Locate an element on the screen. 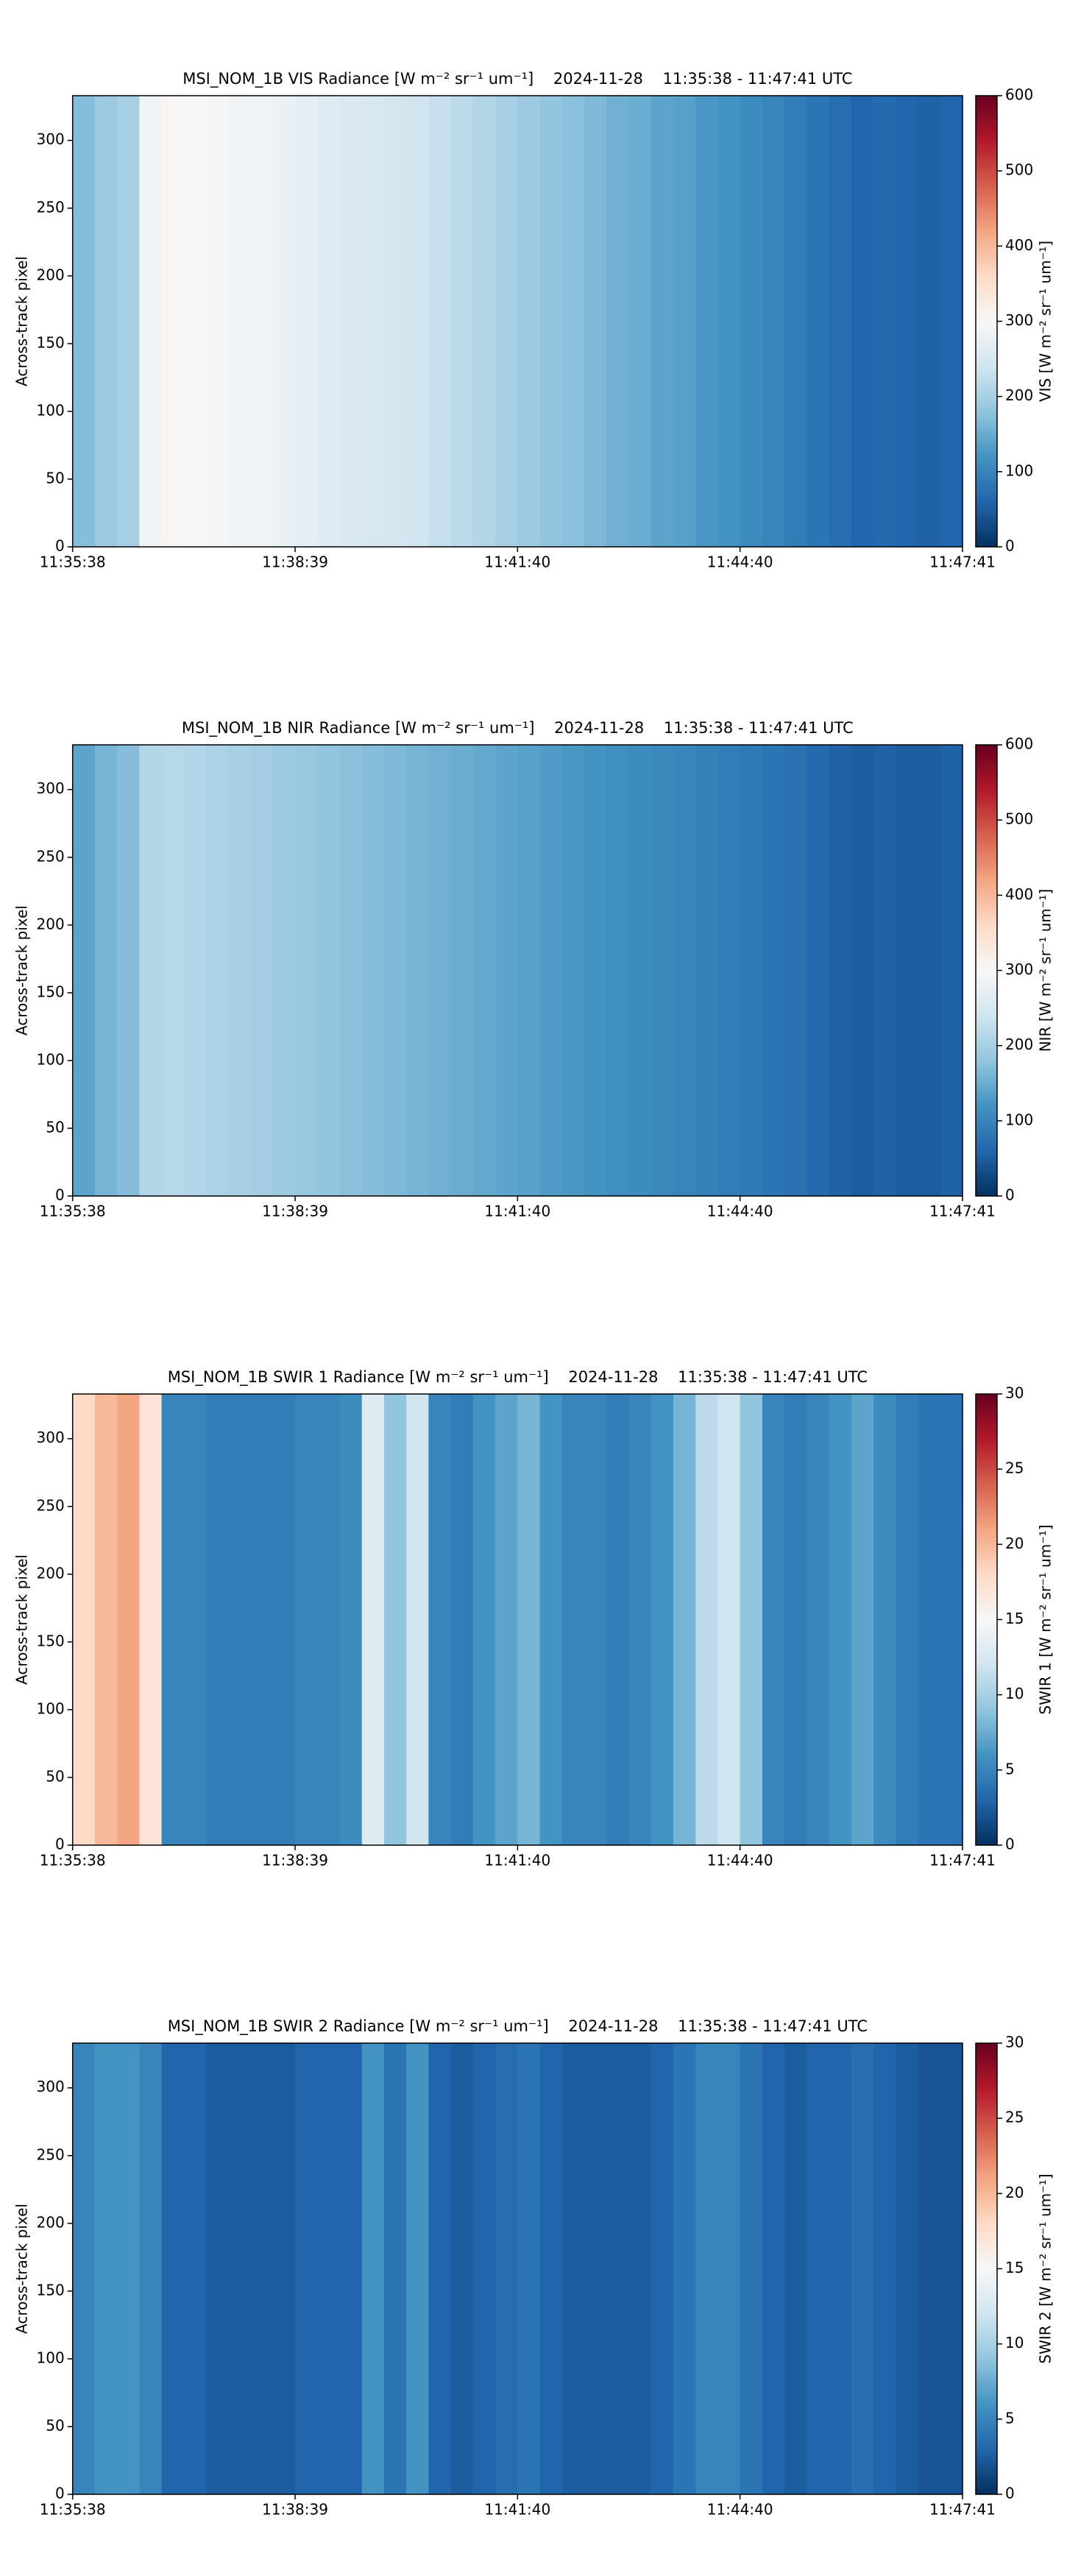  colorbar-tick-label: 200 is located at coordinates (1019, 1044).